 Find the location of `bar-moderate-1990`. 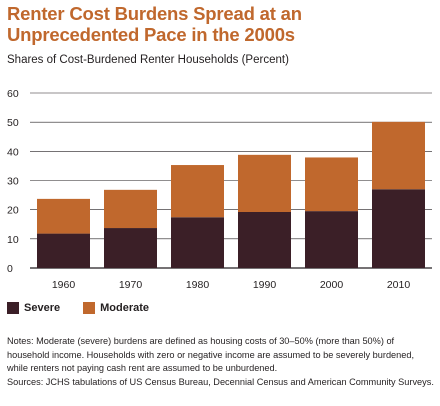

bar-moderate-1990 is located at coordinates (264, 183).